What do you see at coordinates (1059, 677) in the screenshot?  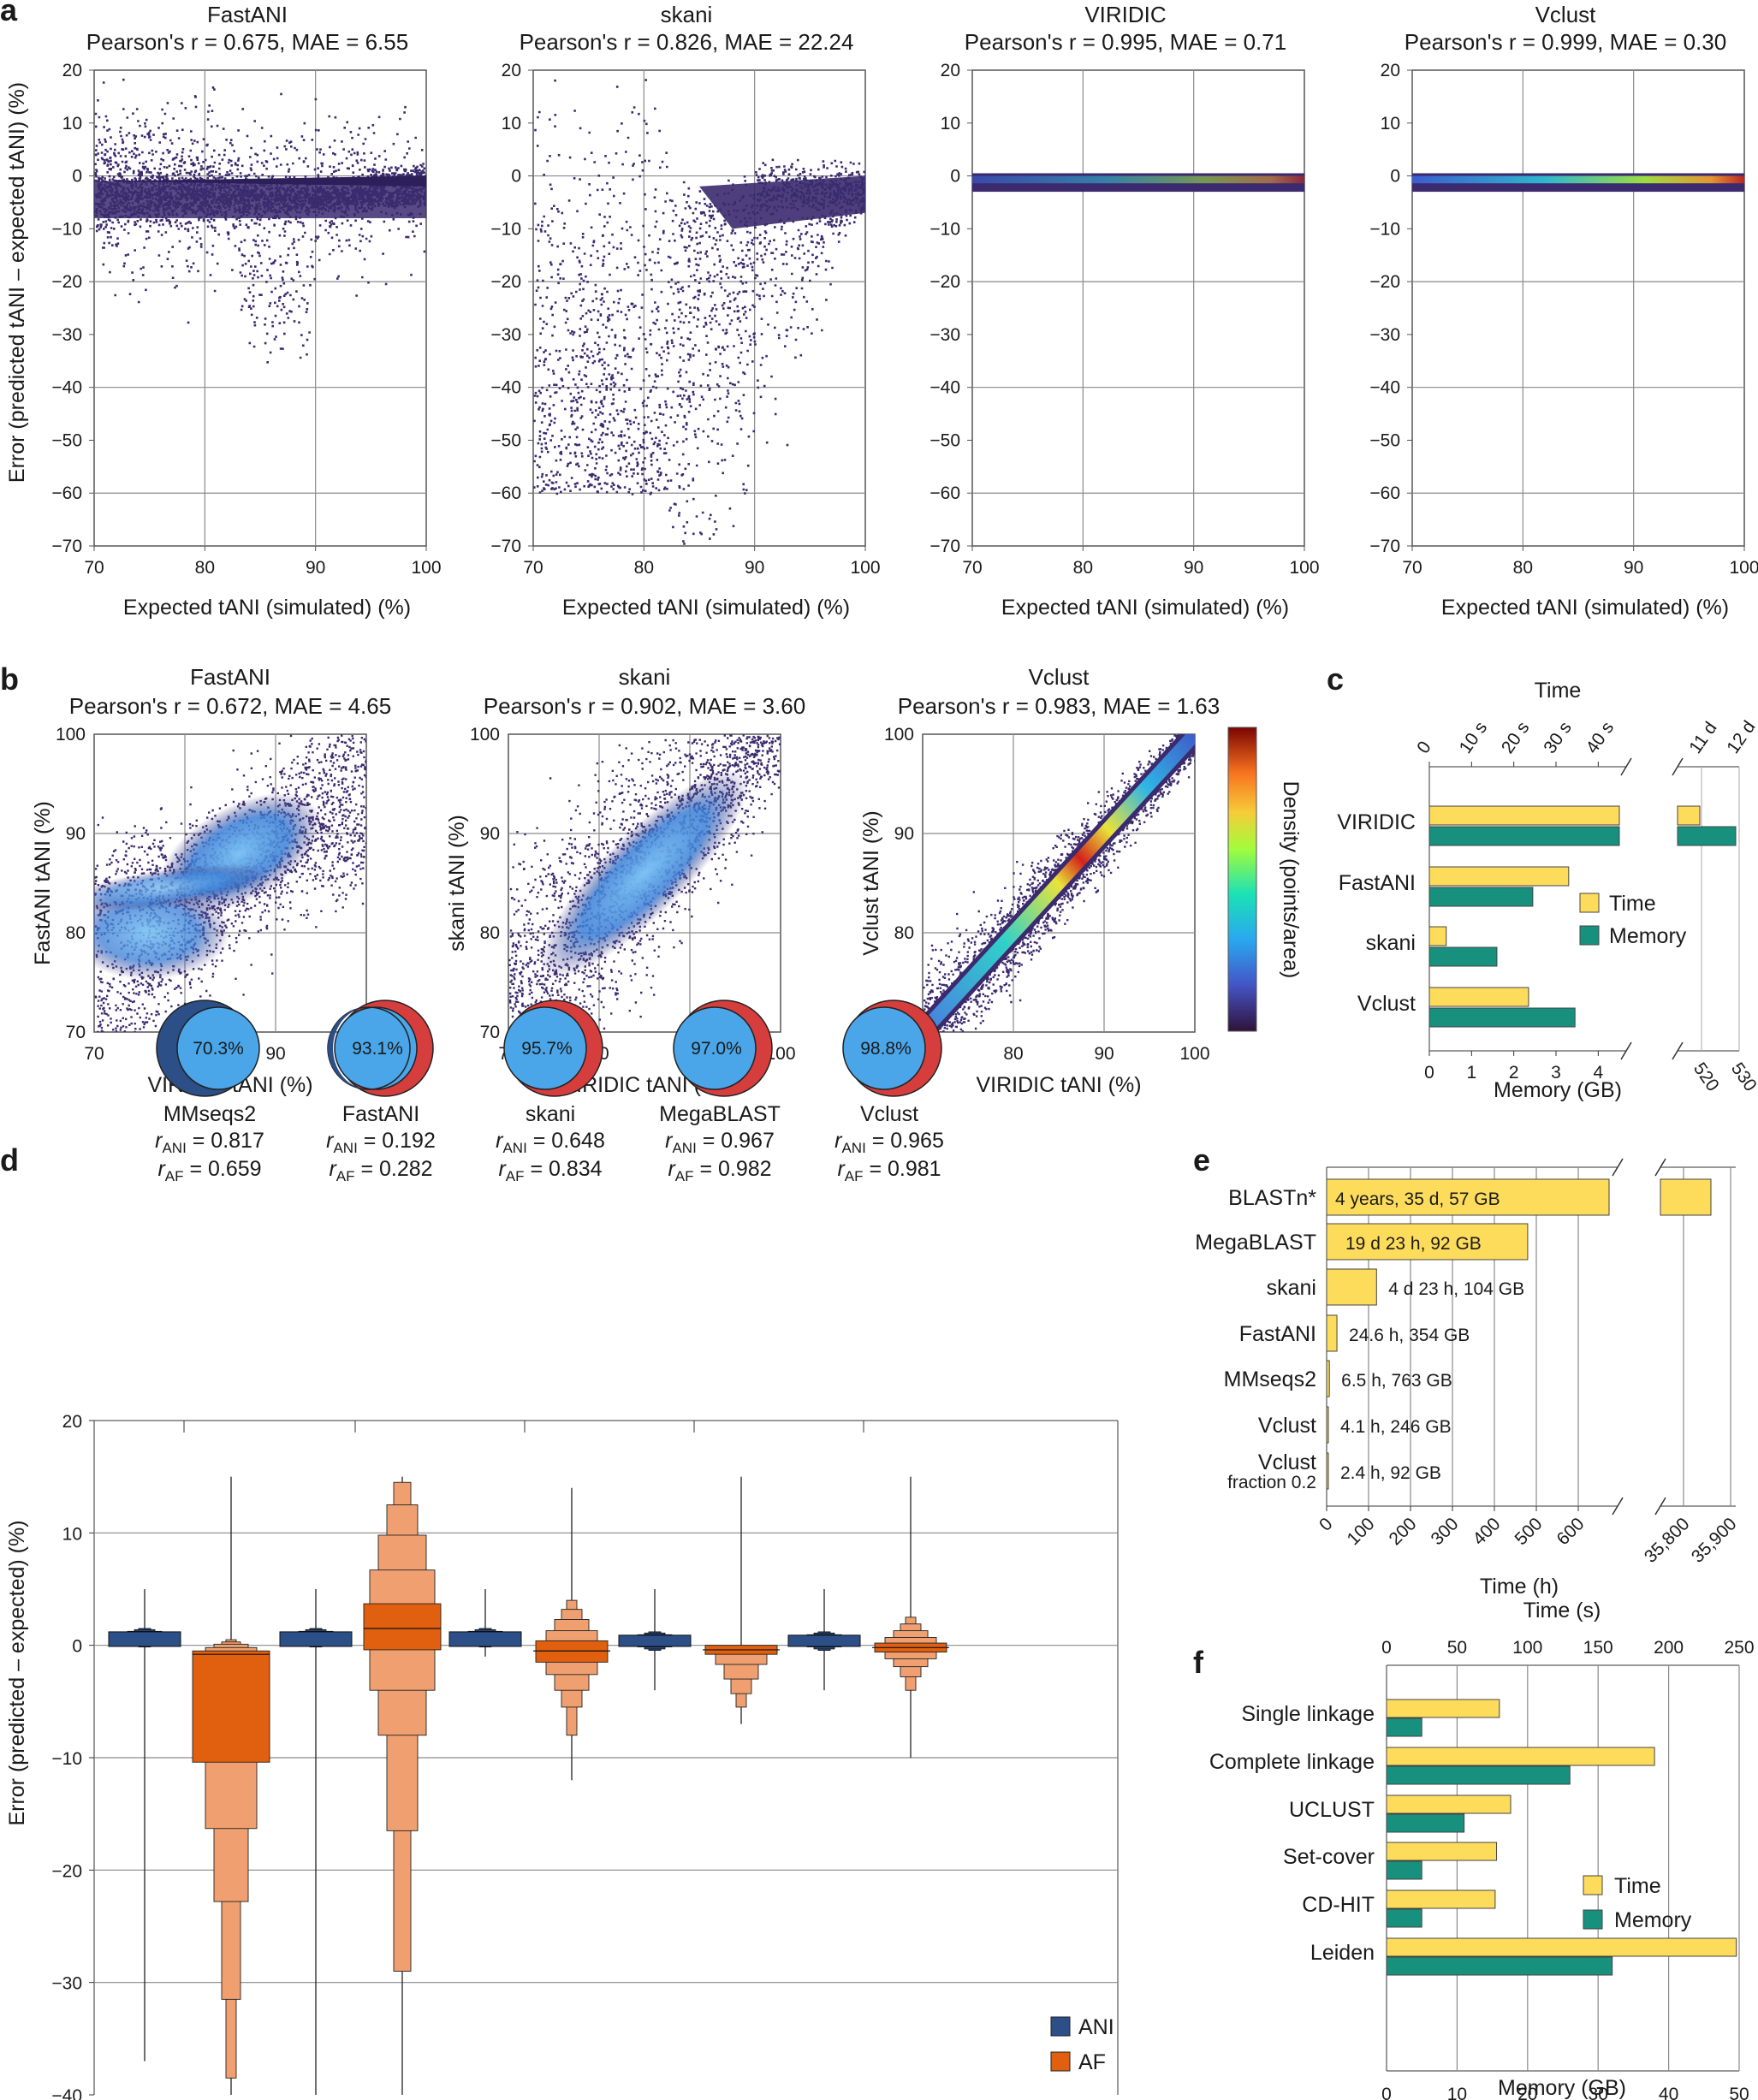 I see `panel-b-title: Vclust` at bounding box center [1059, 677].